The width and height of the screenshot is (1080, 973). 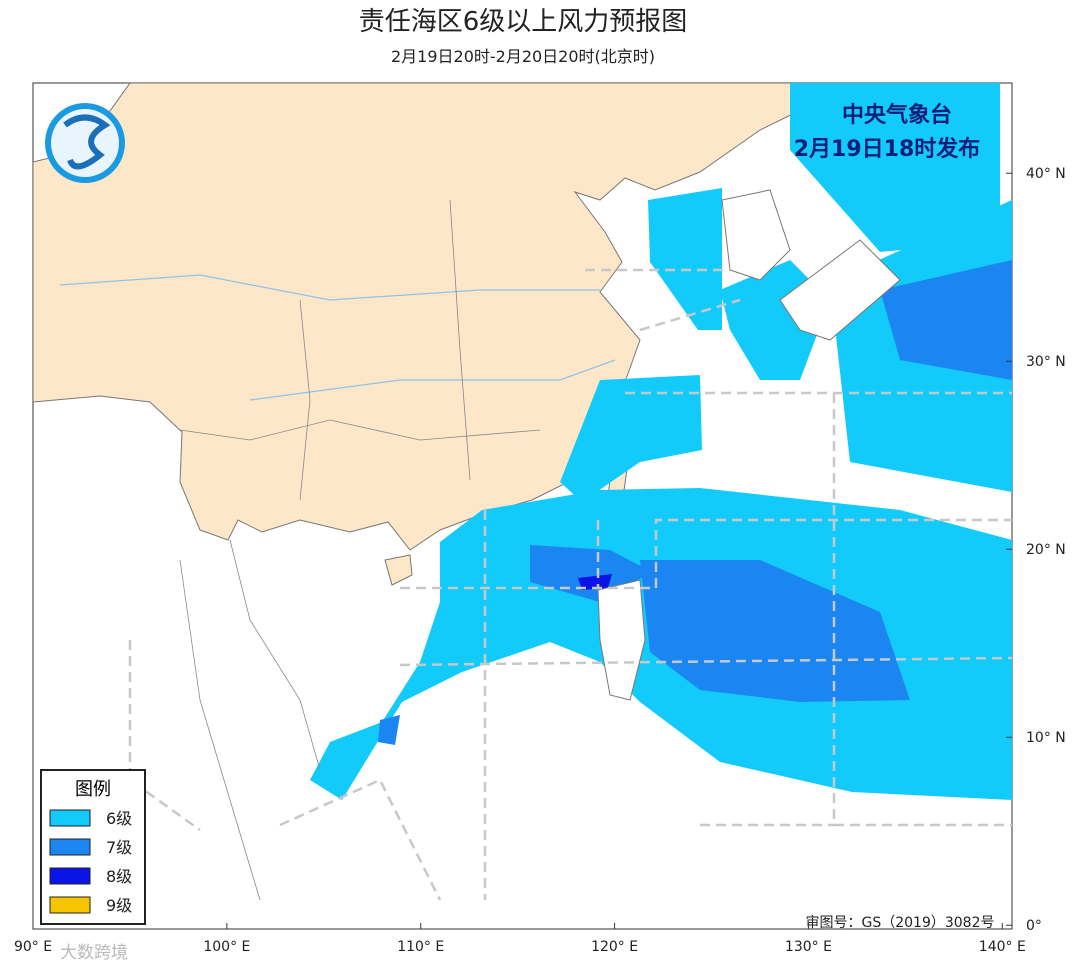 I want to click on lat-tick-label: 0°, so click(x=1034, y=926).